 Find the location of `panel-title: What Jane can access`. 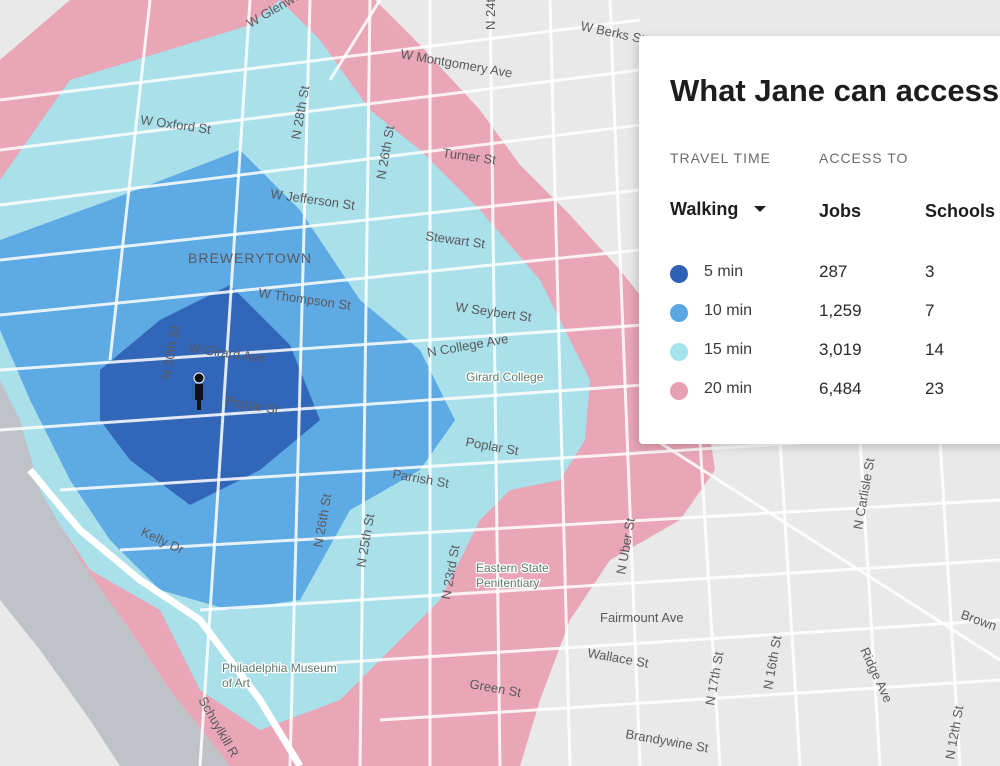

panel-title: What Jane can access is located at coordinates (835, 90).